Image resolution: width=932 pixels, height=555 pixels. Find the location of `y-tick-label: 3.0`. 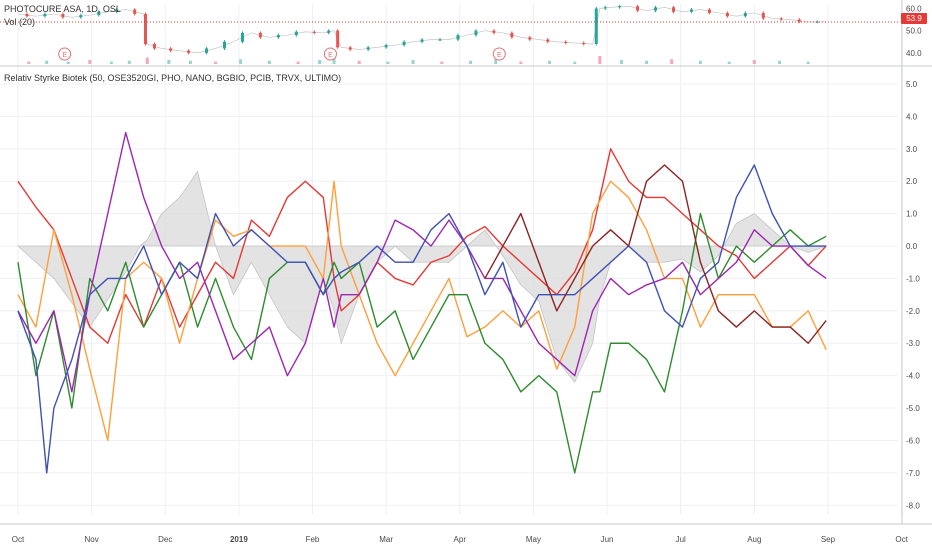

y-tick-label: 3.0 is located at coordinates (912, 149).